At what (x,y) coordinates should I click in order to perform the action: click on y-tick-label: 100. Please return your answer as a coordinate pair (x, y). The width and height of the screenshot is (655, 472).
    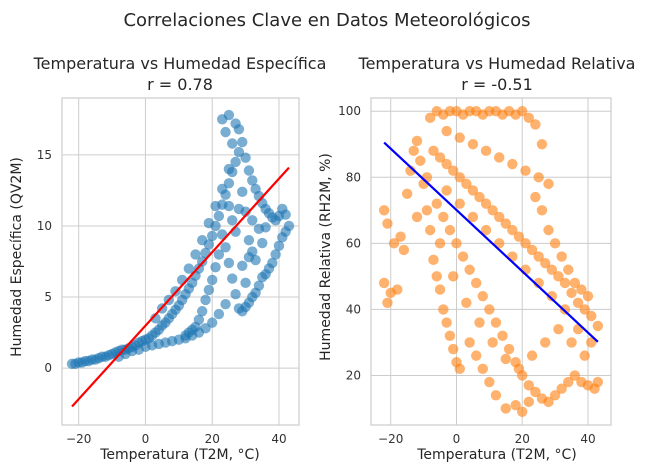
    Looking at the image, I should click on (349, 111).